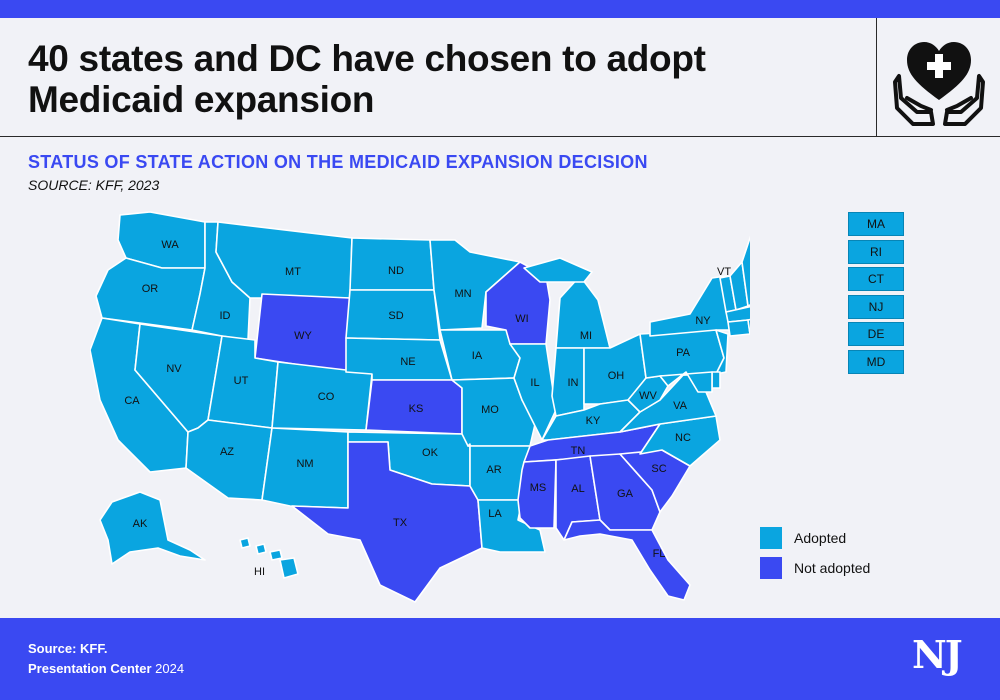  I want to click on small-state-RI: RI, so click(876, 251).